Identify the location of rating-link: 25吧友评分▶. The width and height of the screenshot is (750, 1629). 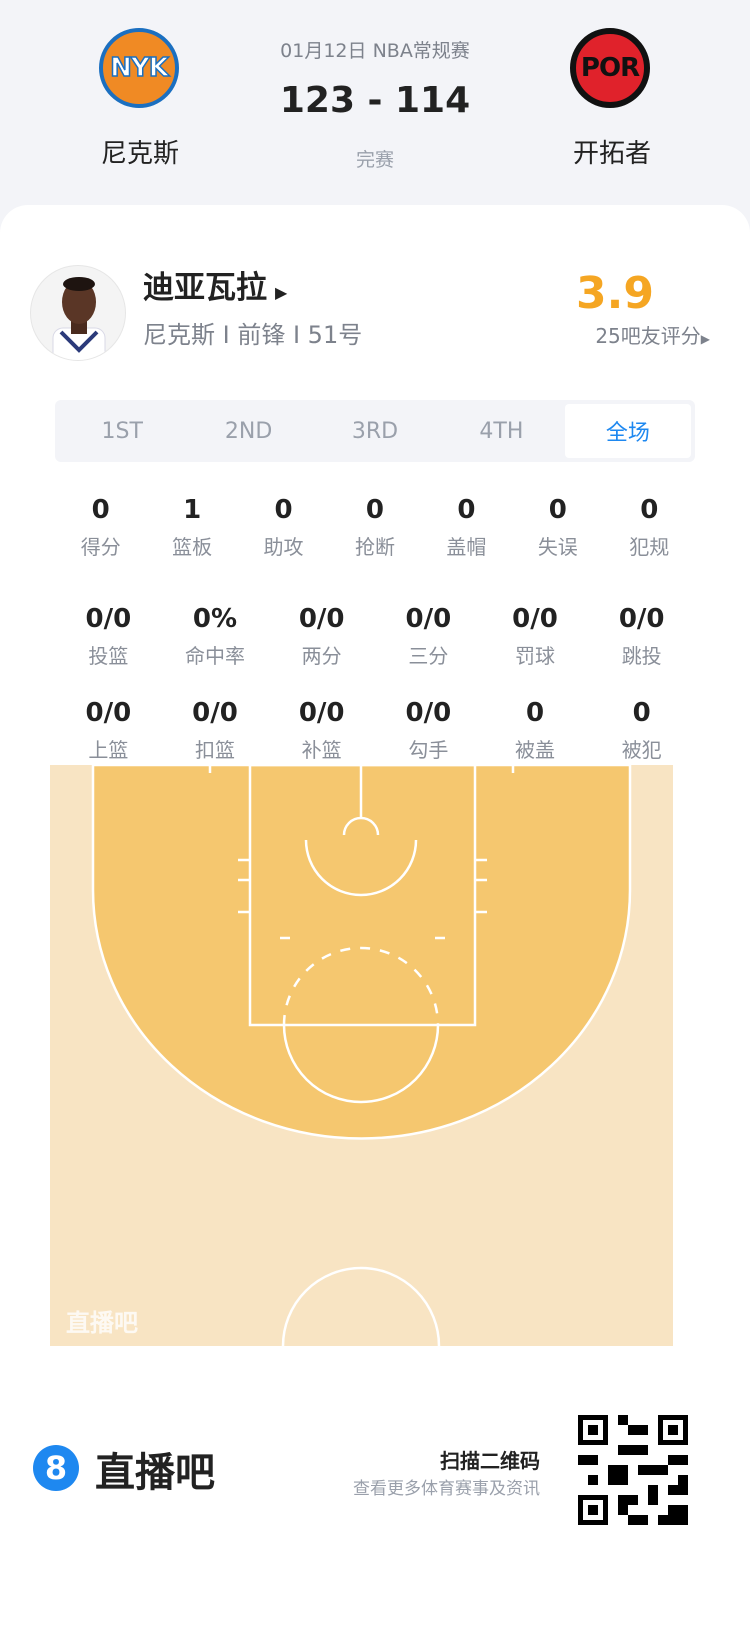
(625, 334).